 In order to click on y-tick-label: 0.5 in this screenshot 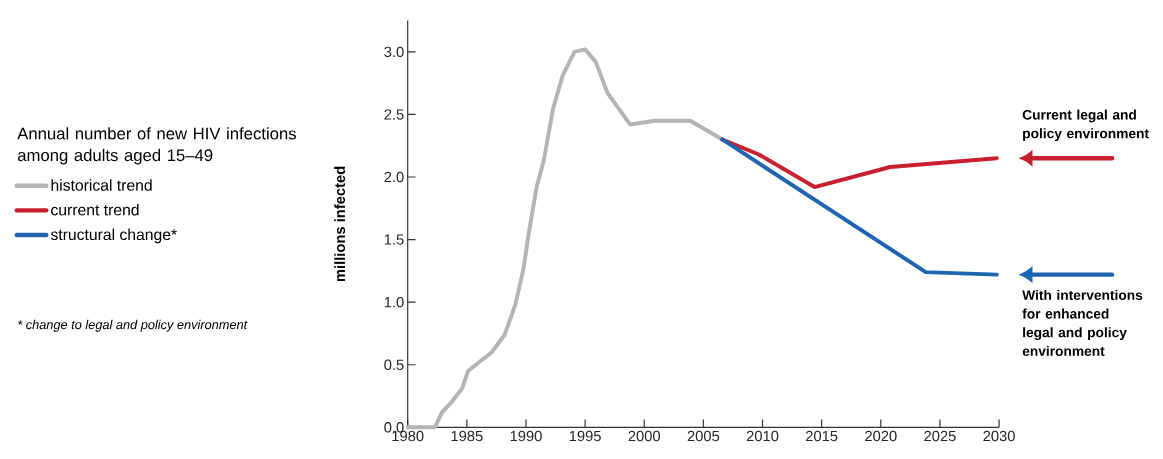, I will do `click(394, 365)`.